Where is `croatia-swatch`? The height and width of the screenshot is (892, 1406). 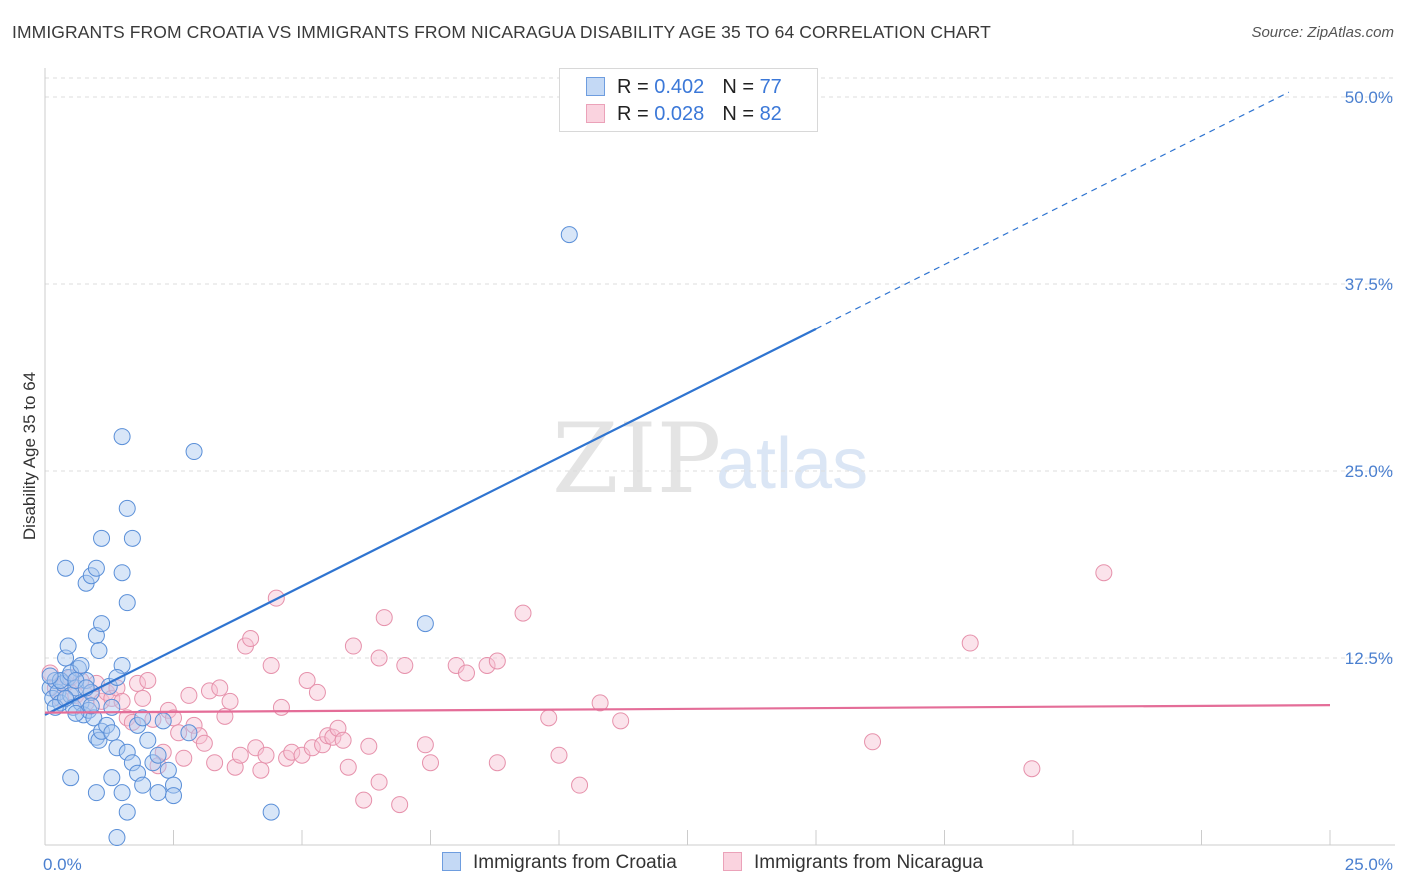
croatia-swatch is located at coordinates (595, 86).